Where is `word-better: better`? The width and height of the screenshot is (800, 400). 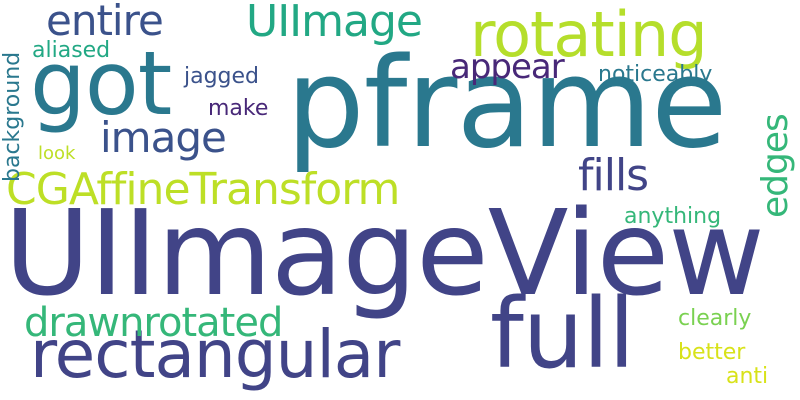 word-better: better is located at coordinates (712, 352).